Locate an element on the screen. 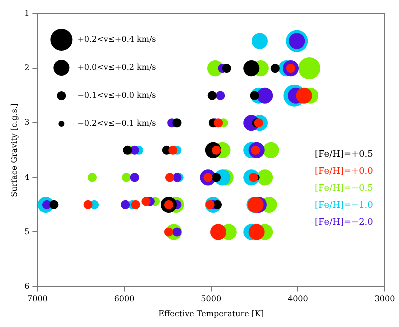 Image resolution: width=399 pixels, height=327 pixels. legend-label: −0.1<v≤+0.0 km/s is located at coordinates (117, 95).